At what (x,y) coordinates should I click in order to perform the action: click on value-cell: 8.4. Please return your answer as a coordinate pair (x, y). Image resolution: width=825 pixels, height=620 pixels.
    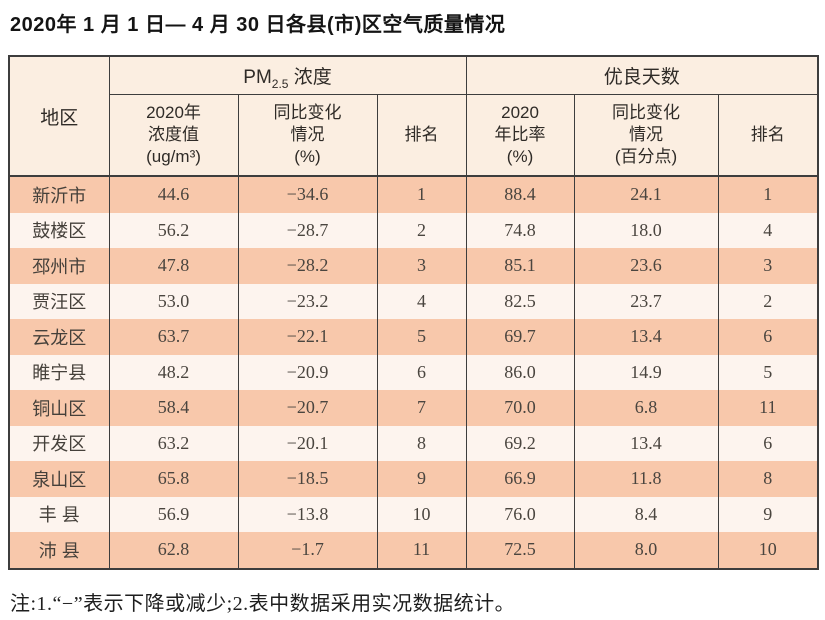
    Looking at the image, I should click on (646, 514).